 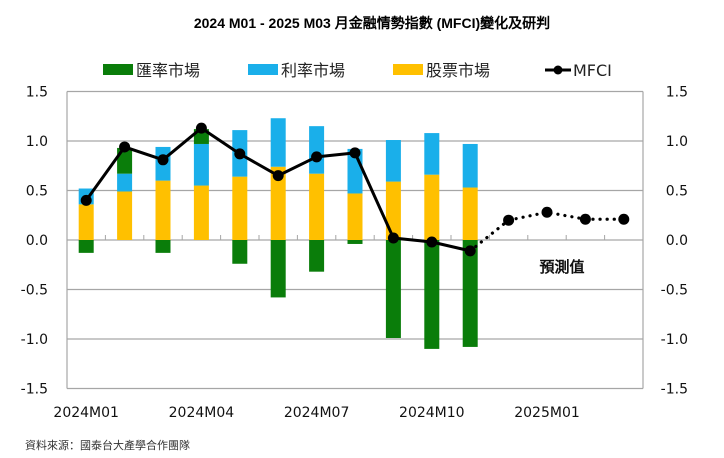 I want to click on legend-swatch-stock, so click(x=408, y=69).